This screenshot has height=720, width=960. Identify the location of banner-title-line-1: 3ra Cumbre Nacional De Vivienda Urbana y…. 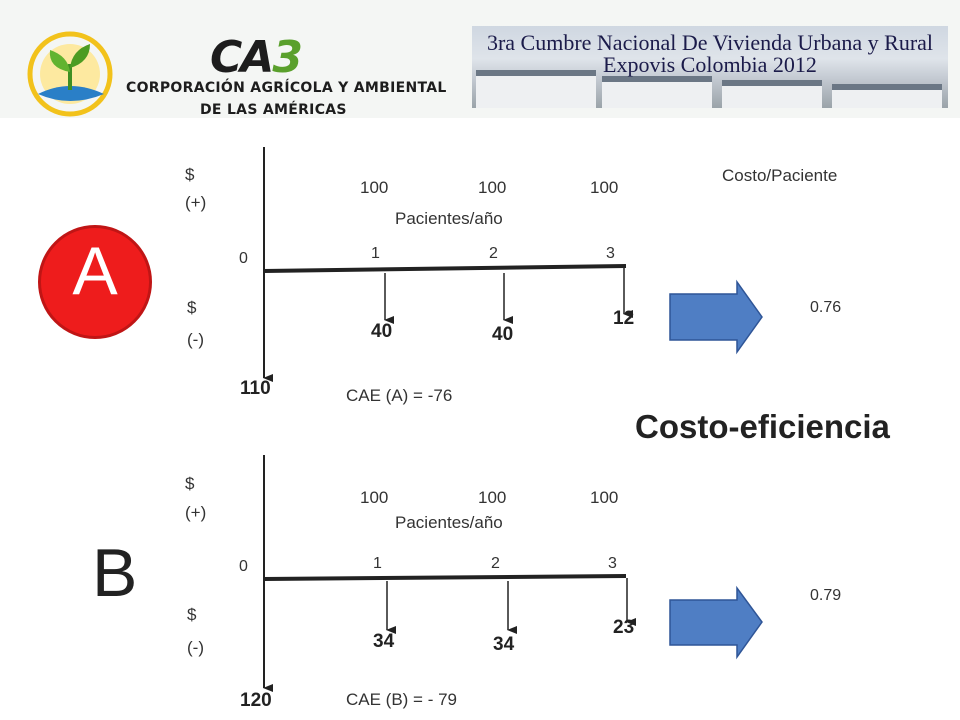
(710, 42).